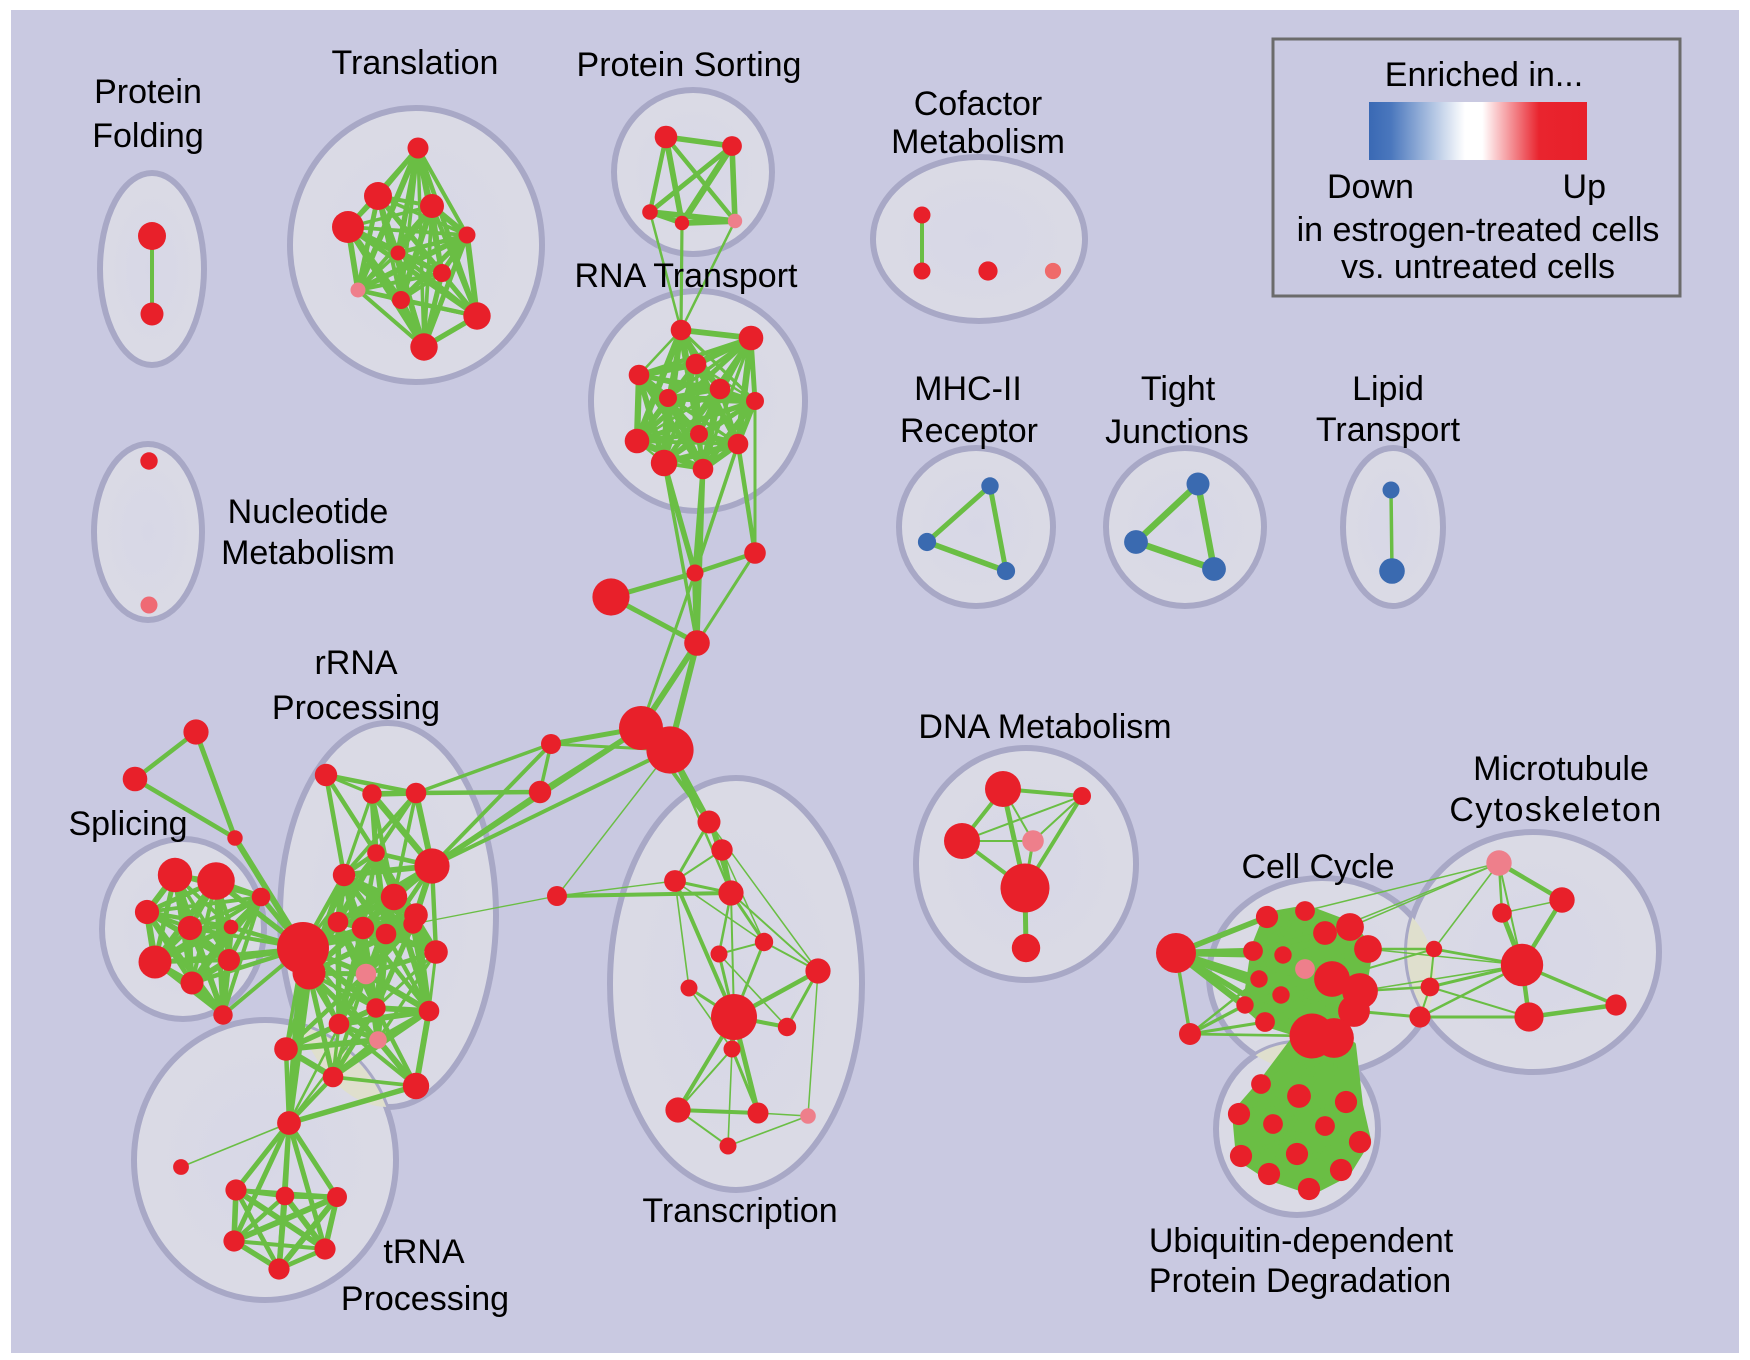  What do you see at coordinates (687, 276) in the screenshot?
I see `svg-text: RNA Transport` at bounding box center [687, 276].